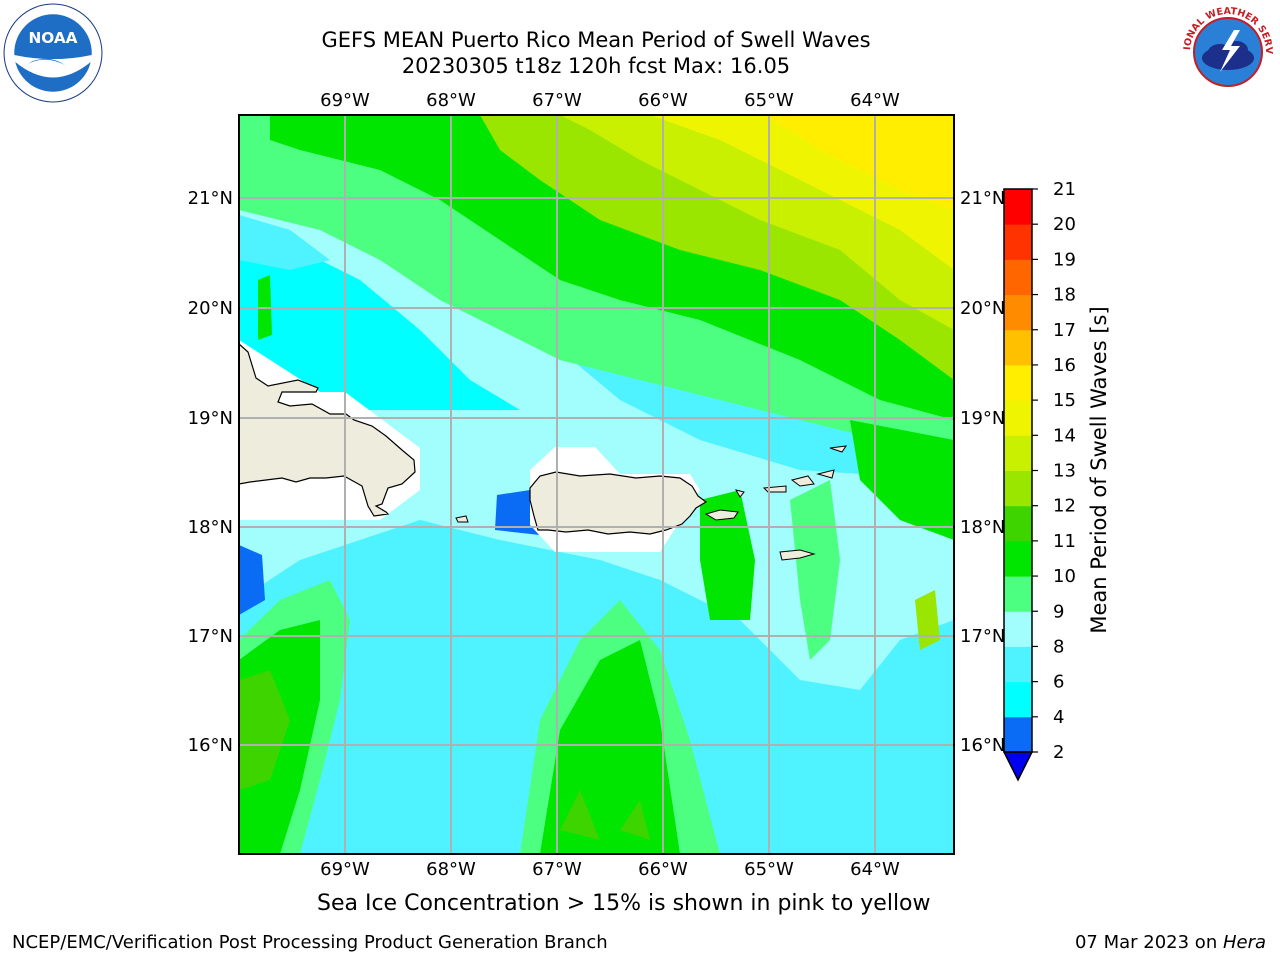 This screenshot has width=1280, height=960. I want to click on colorbar-tick-label: 17, so click(1064, 330).